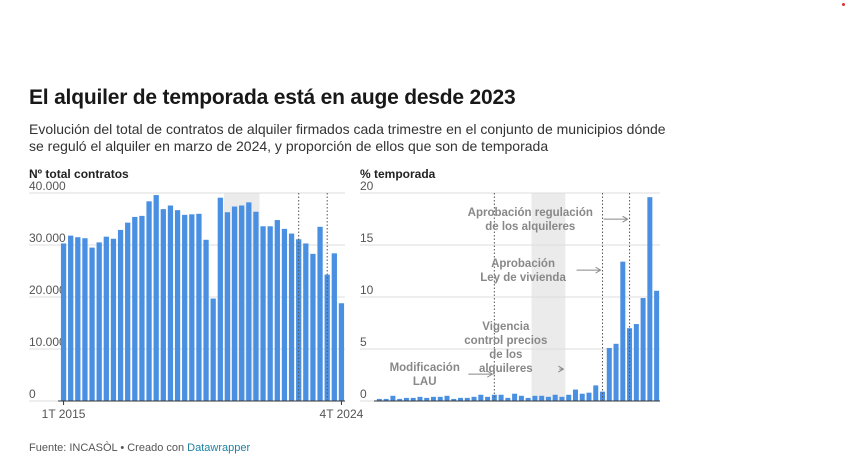  Describe the element at coordinates (523, 278) in the screenshot. I see `annotation-label: Ley de vivienda` at that location.